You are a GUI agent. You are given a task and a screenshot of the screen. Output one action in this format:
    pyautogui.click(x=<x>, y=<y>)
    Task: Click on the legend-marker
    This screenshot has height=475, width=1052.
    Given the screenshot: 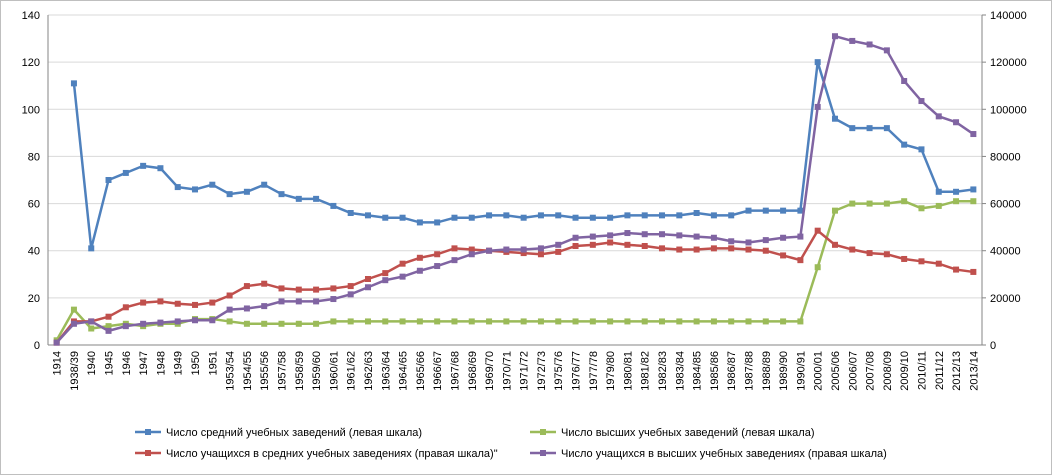 What is the action you would take?
    pyautogui.click(x=543, y=453)
    